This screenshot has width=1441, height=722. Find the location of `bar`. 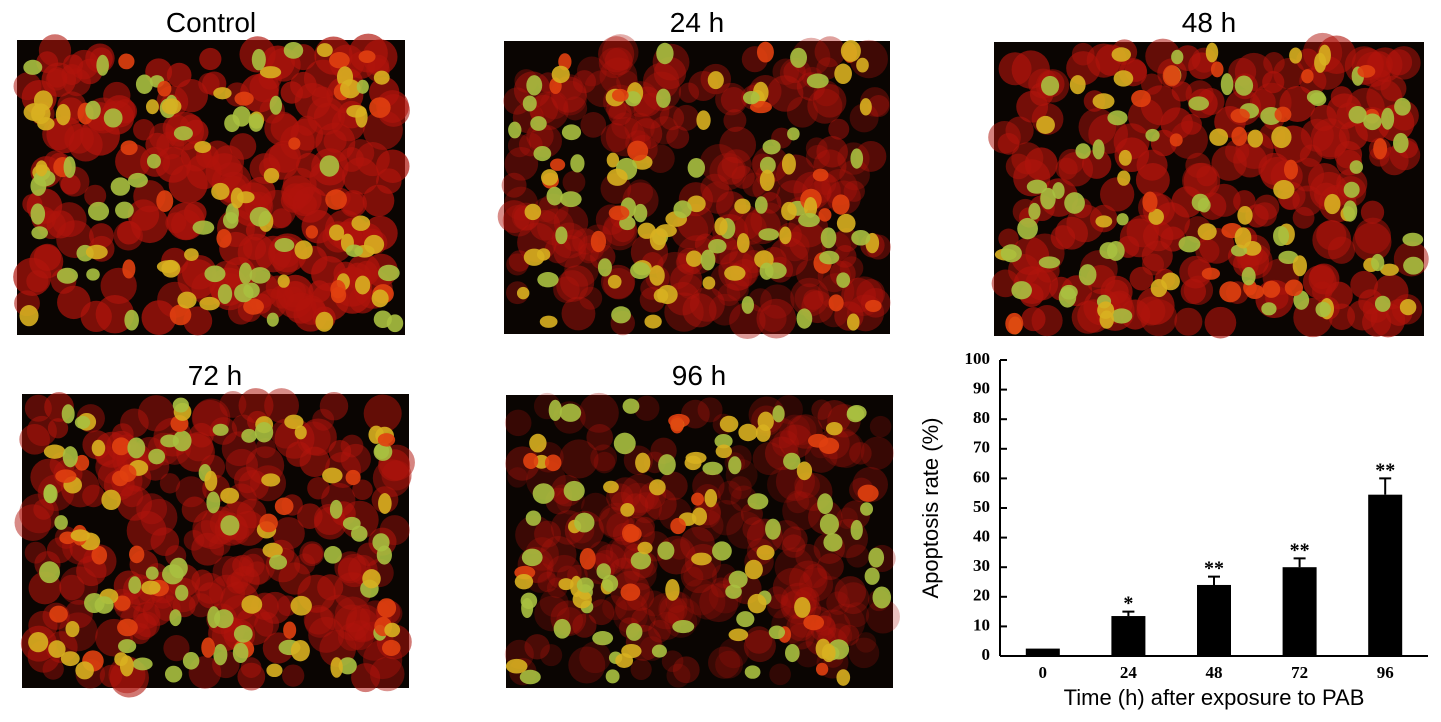

bar is located at coordinates (1214, 620).